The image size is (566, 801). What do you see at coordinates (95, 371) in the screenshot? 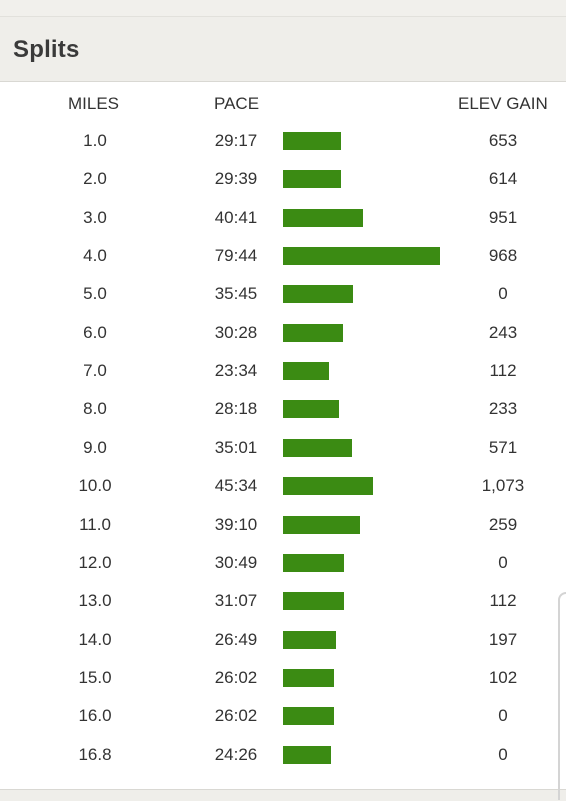
I see `split-miles: 7.0` at bounding box center [95, 371].